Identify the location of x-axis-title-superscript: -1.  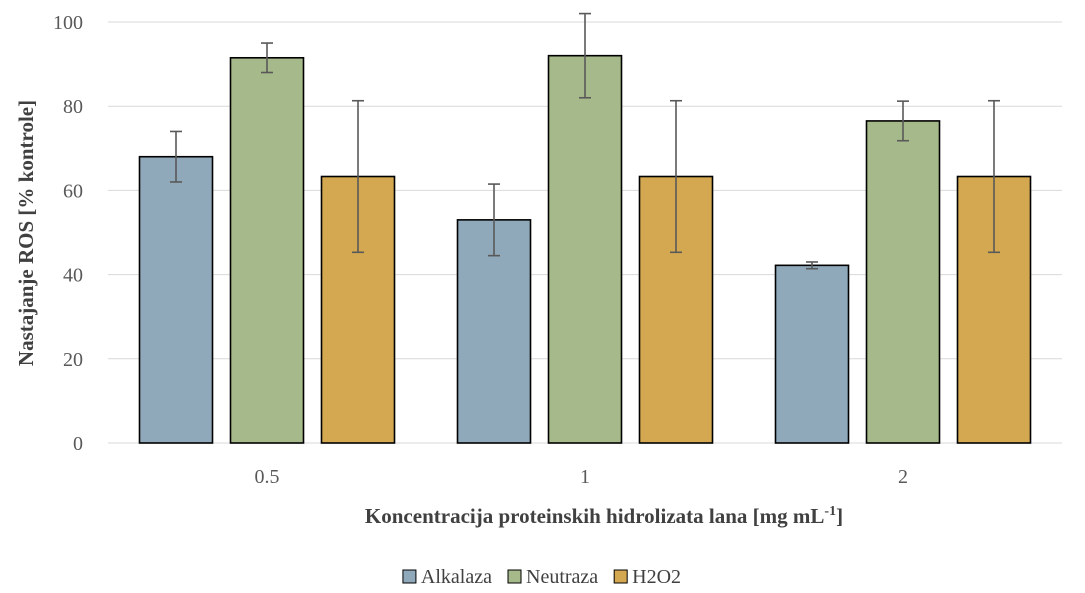
(830, 511).